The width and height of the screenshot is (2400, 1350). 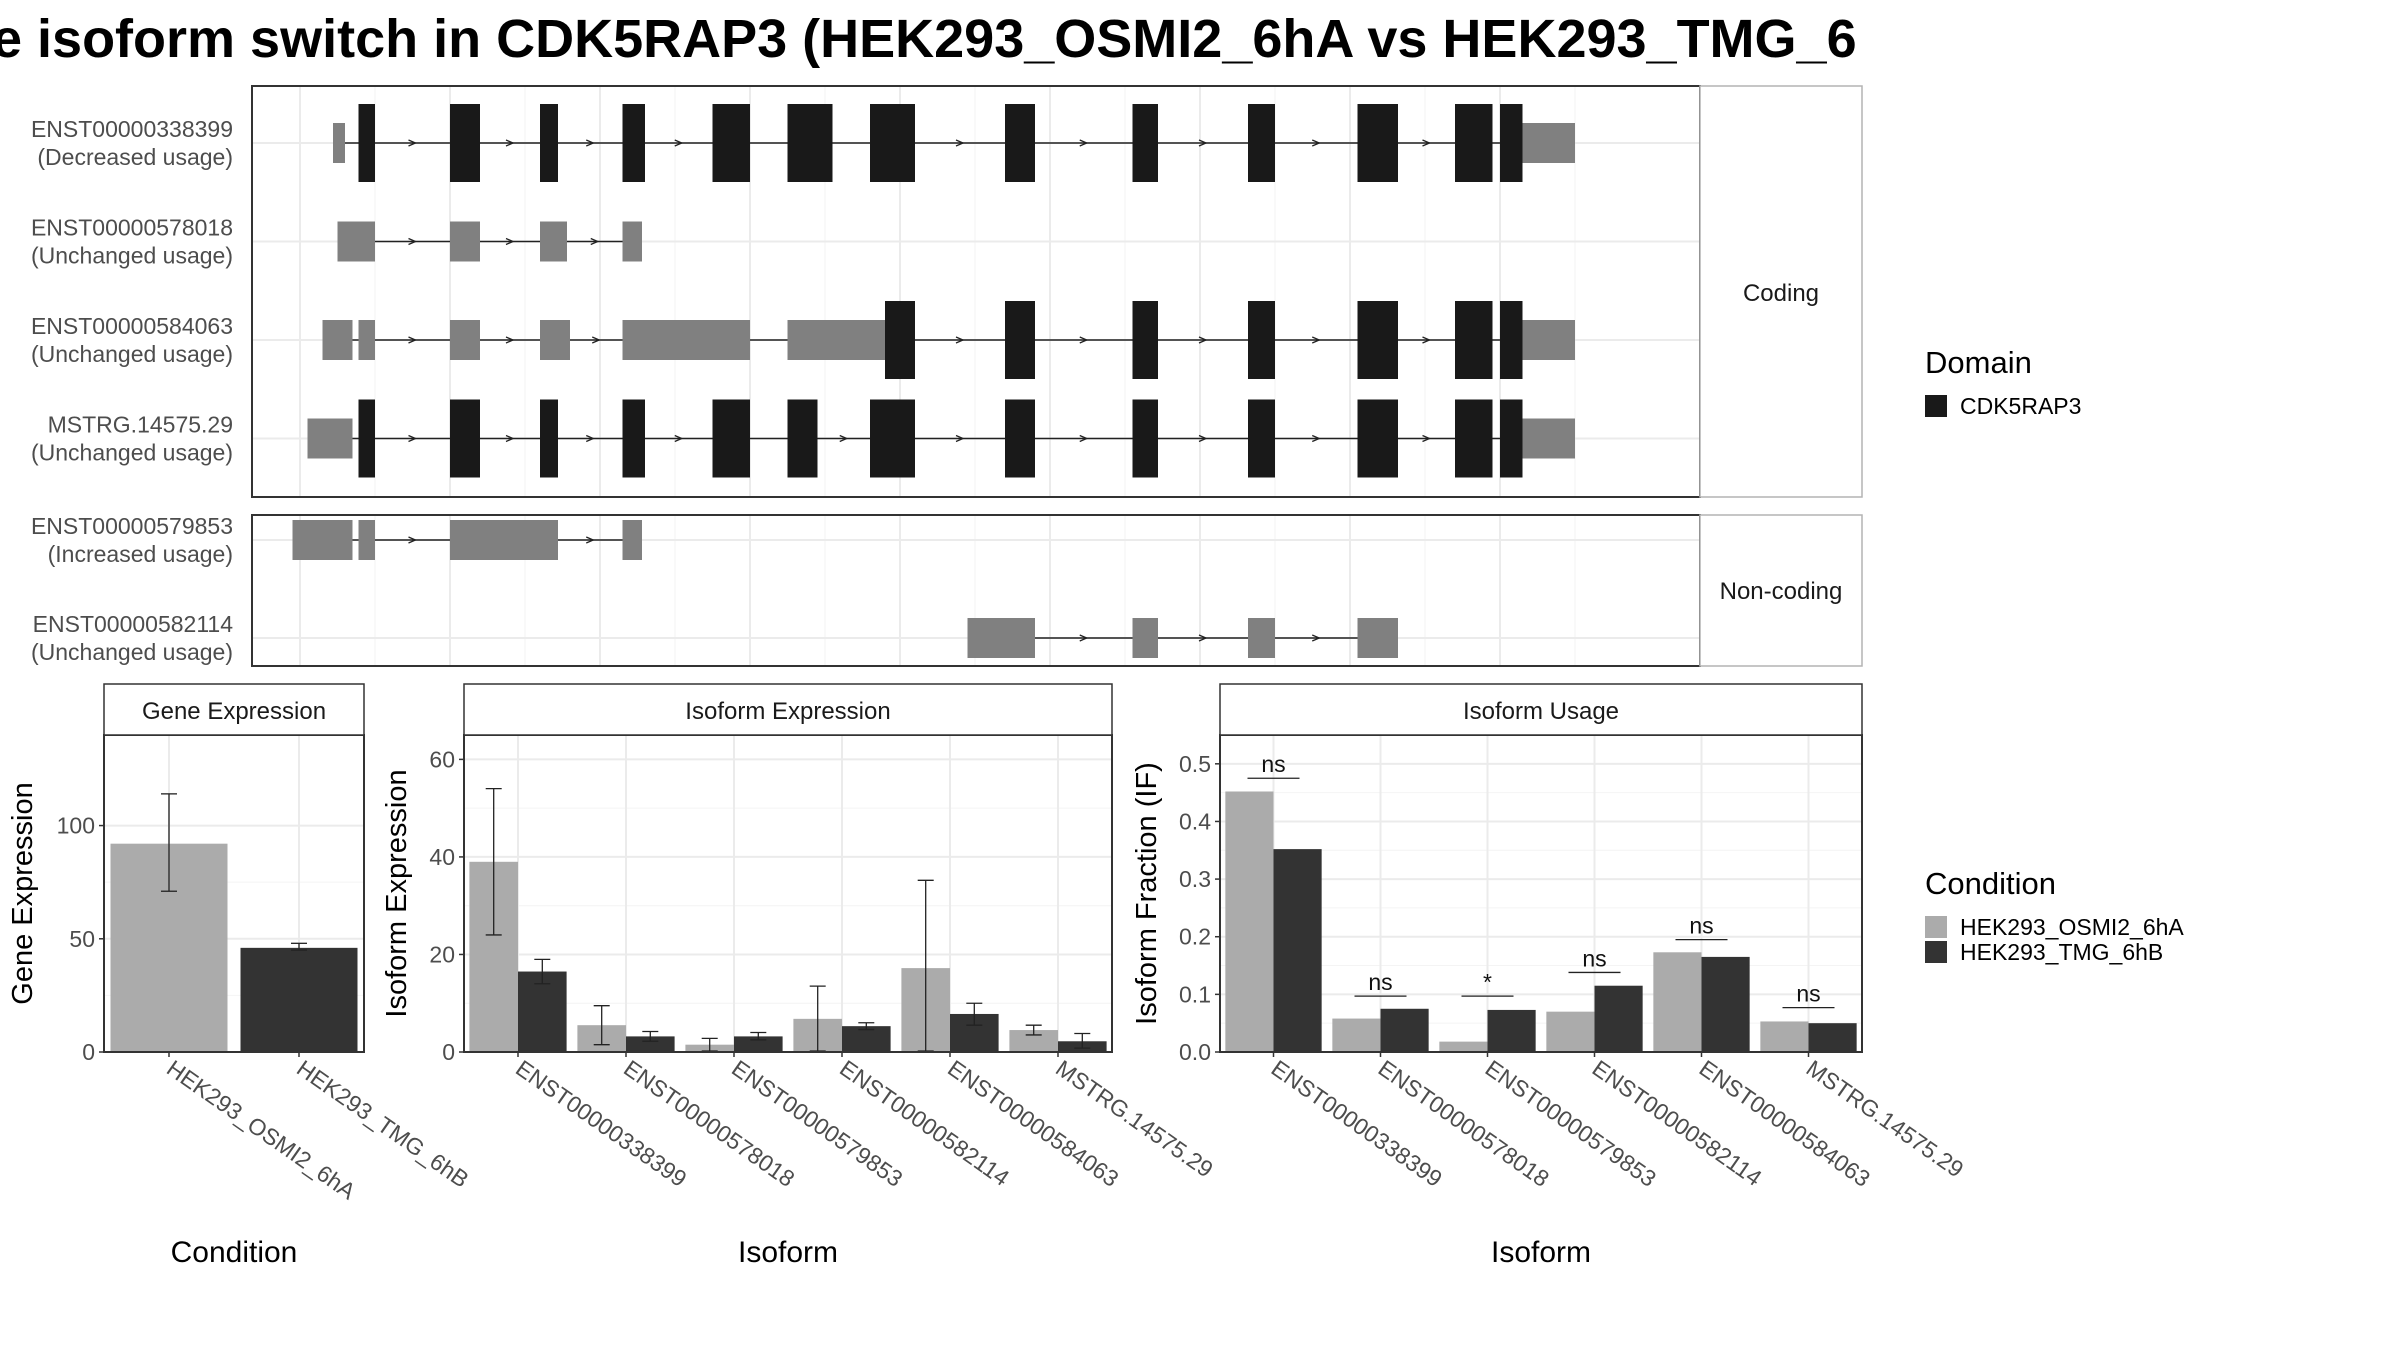 What do you see at coordinates (133, 624) in the screenshot?
I see `transcript-id-label: ENST00000582114` at bounding box center [133, 624].